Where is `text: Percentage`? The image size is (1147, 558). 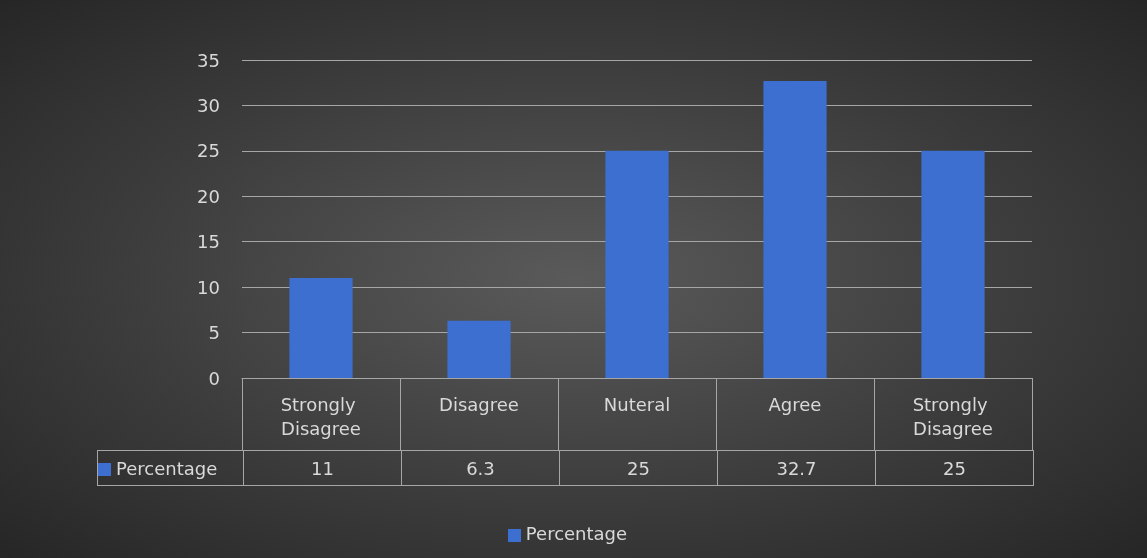 text: Percentage is located at coordinates (576, 533).